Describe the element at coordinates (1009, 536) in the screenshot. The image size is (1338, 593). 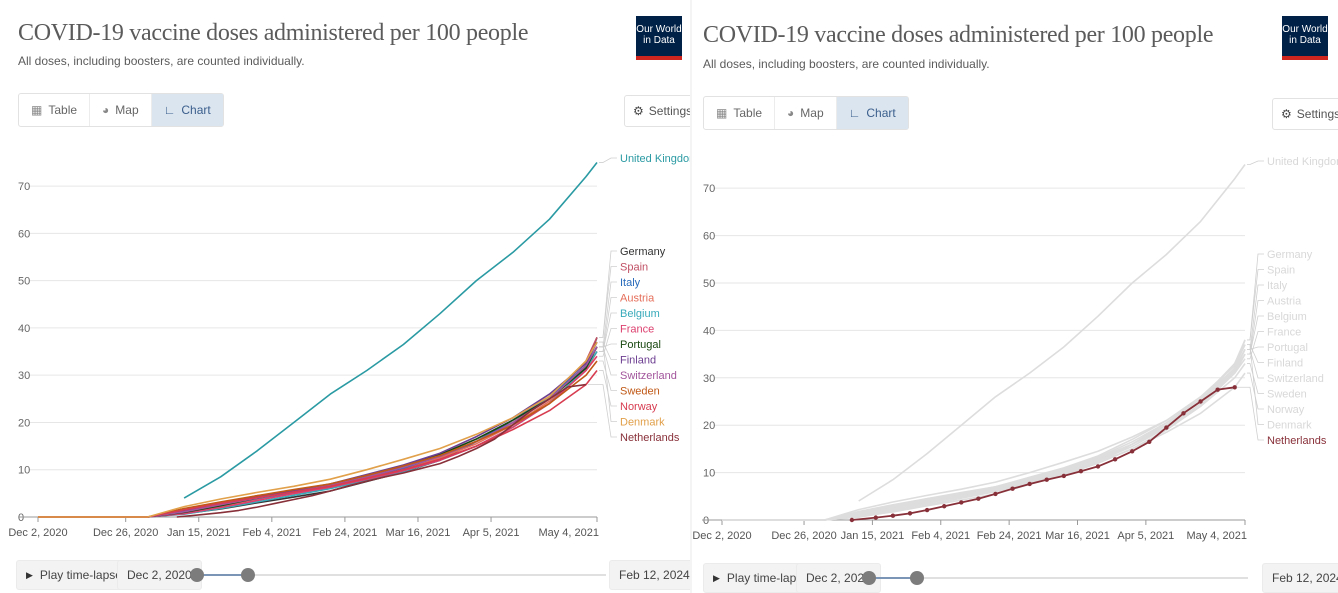
I see `x-tick-label: Feb 24, 2021` at that location.